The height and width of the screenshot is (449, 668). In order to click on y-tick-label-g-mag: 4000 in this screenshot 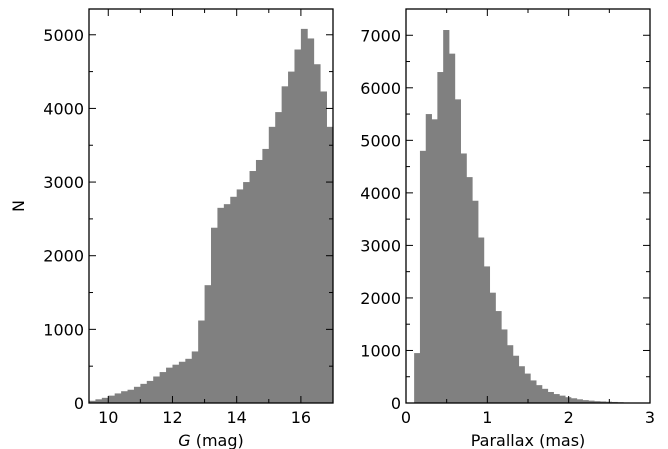, I will do `click(63, 108)`.